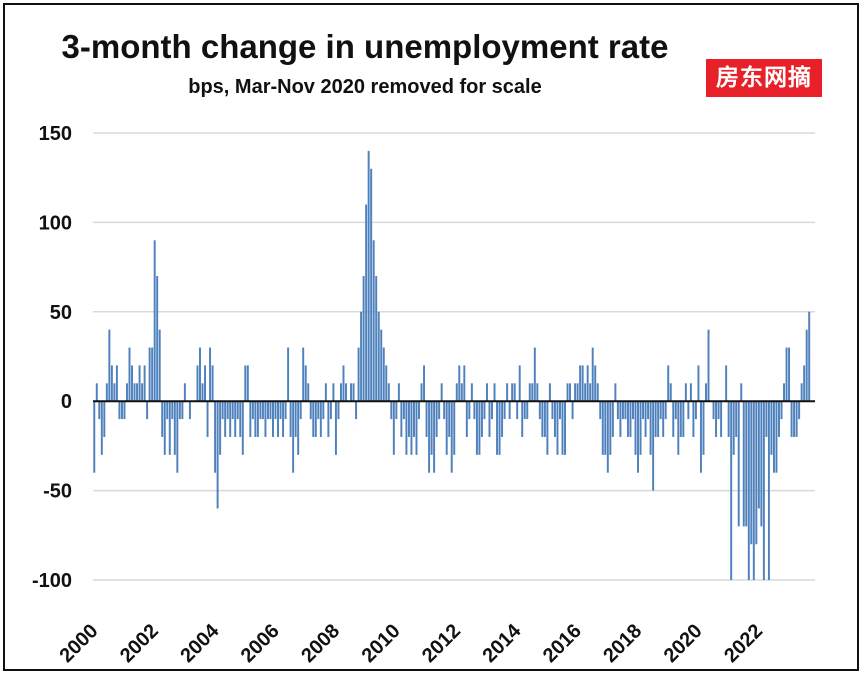  What do you see at coordinates (320, 643) in the screenshot?
I see `x-tick-label: 2008` at bounding box center [320, 643].